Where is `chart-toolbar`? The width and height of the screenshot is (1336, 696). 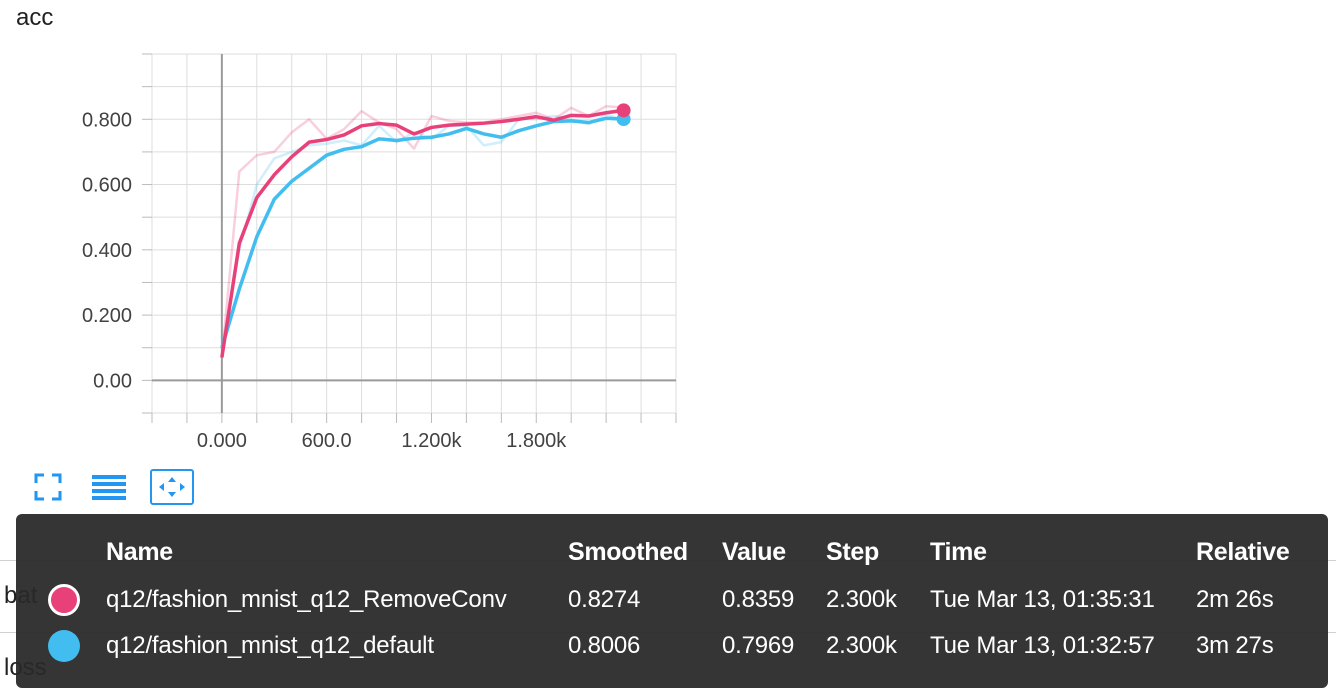 chart-toolbar is located at coordinates (124, 487).